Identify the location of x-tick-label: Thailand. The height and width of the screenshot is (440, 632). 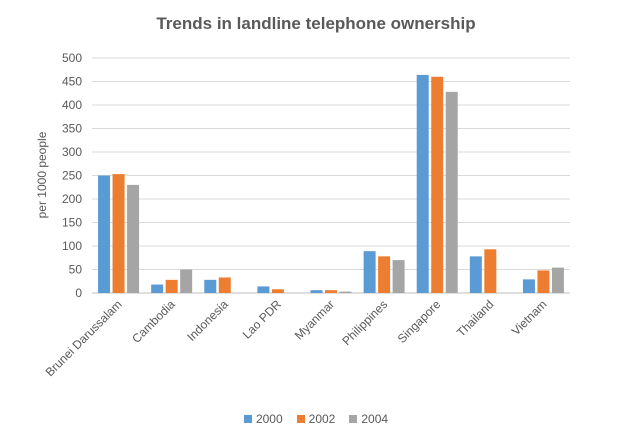
(475, 318).